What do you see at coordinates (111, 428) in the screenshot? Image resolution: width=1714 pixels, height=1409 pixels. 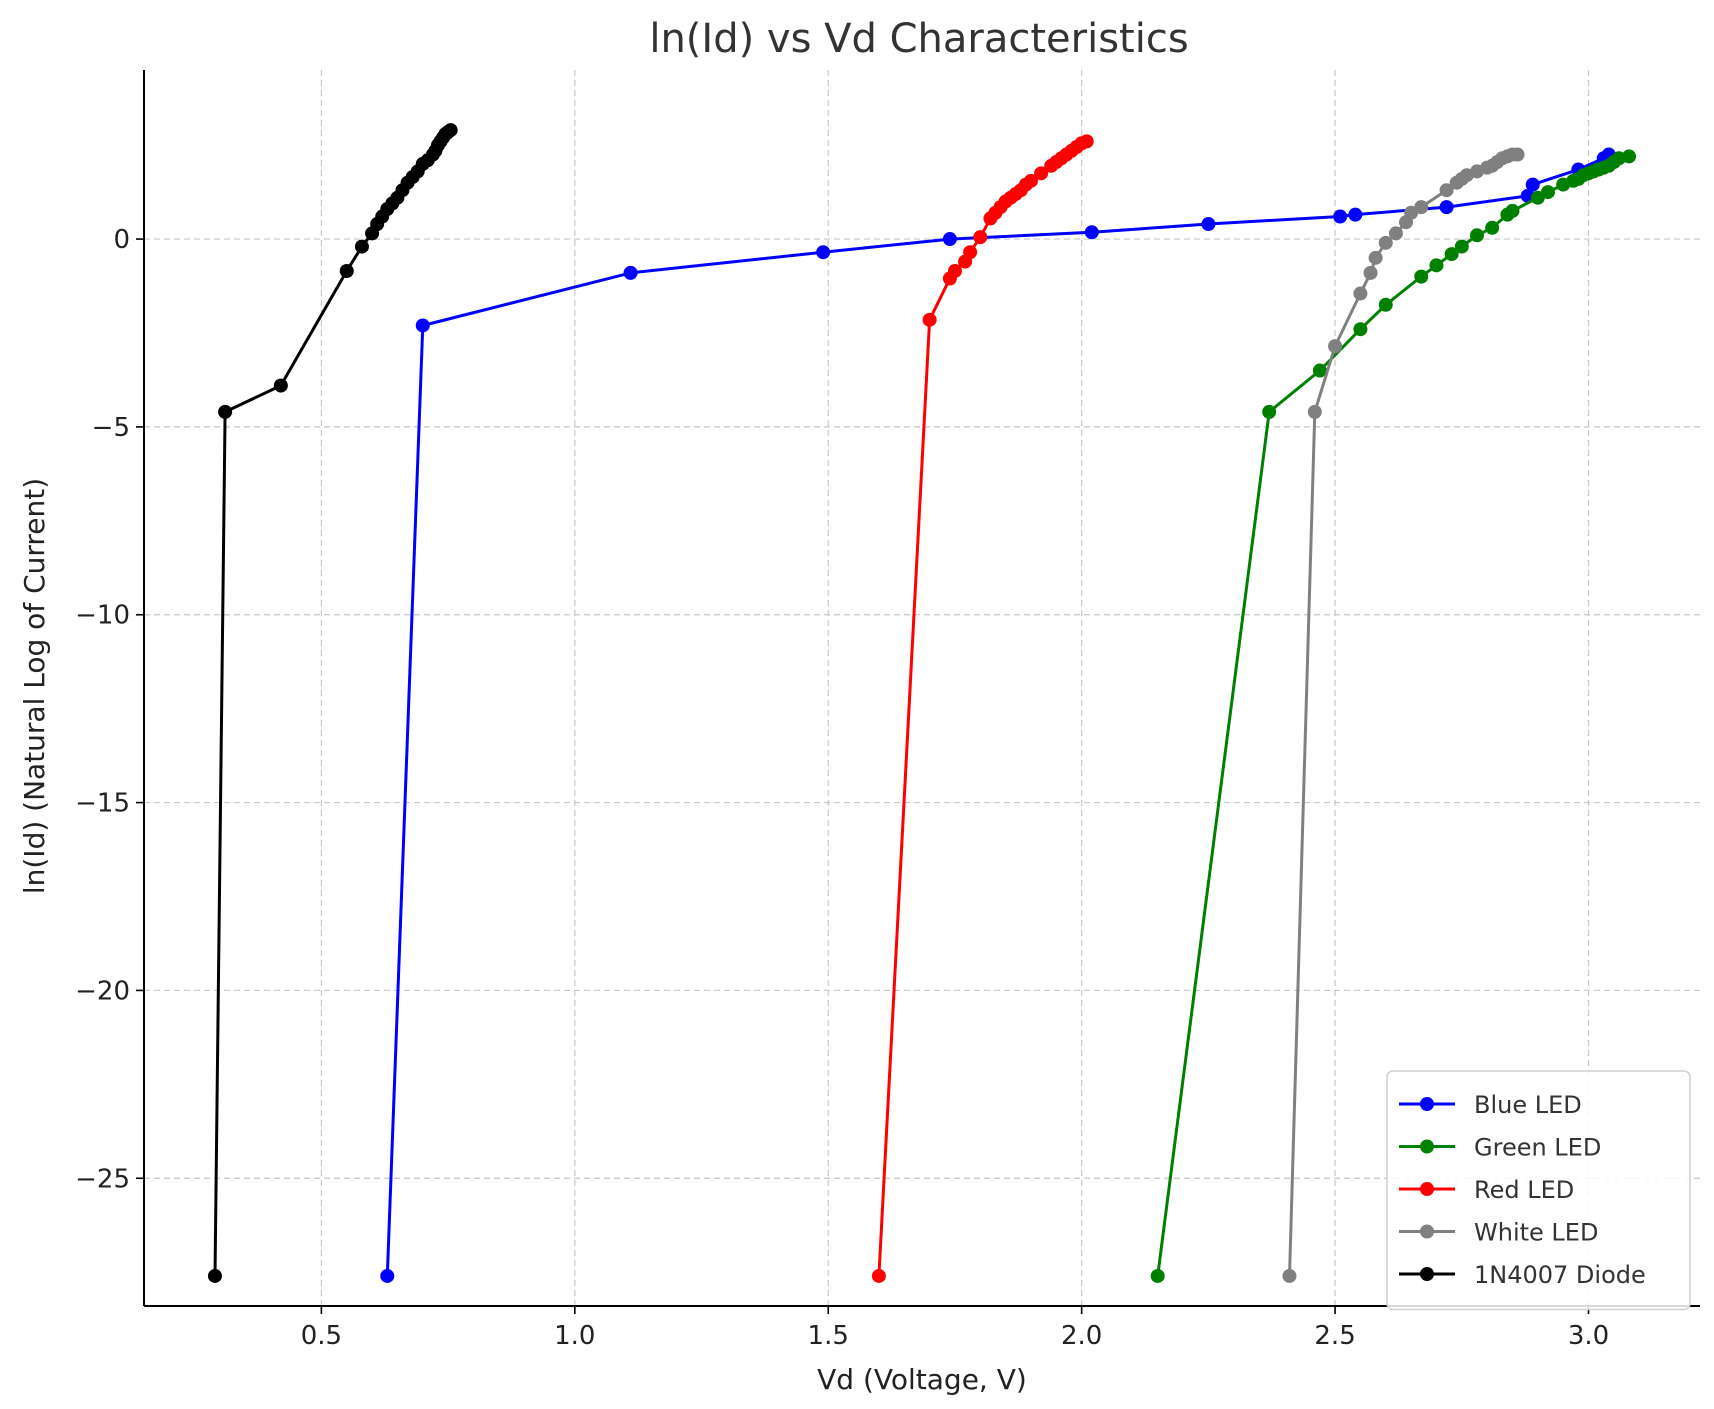 I see `y-tick-label: −5` at bounding box center [111, 428].